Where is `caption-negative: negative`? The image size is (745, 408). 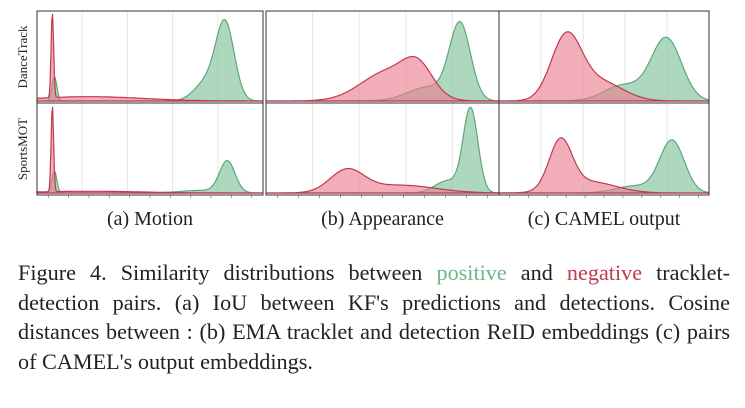 caption-negative: negative is located at coordinates (604, 272).